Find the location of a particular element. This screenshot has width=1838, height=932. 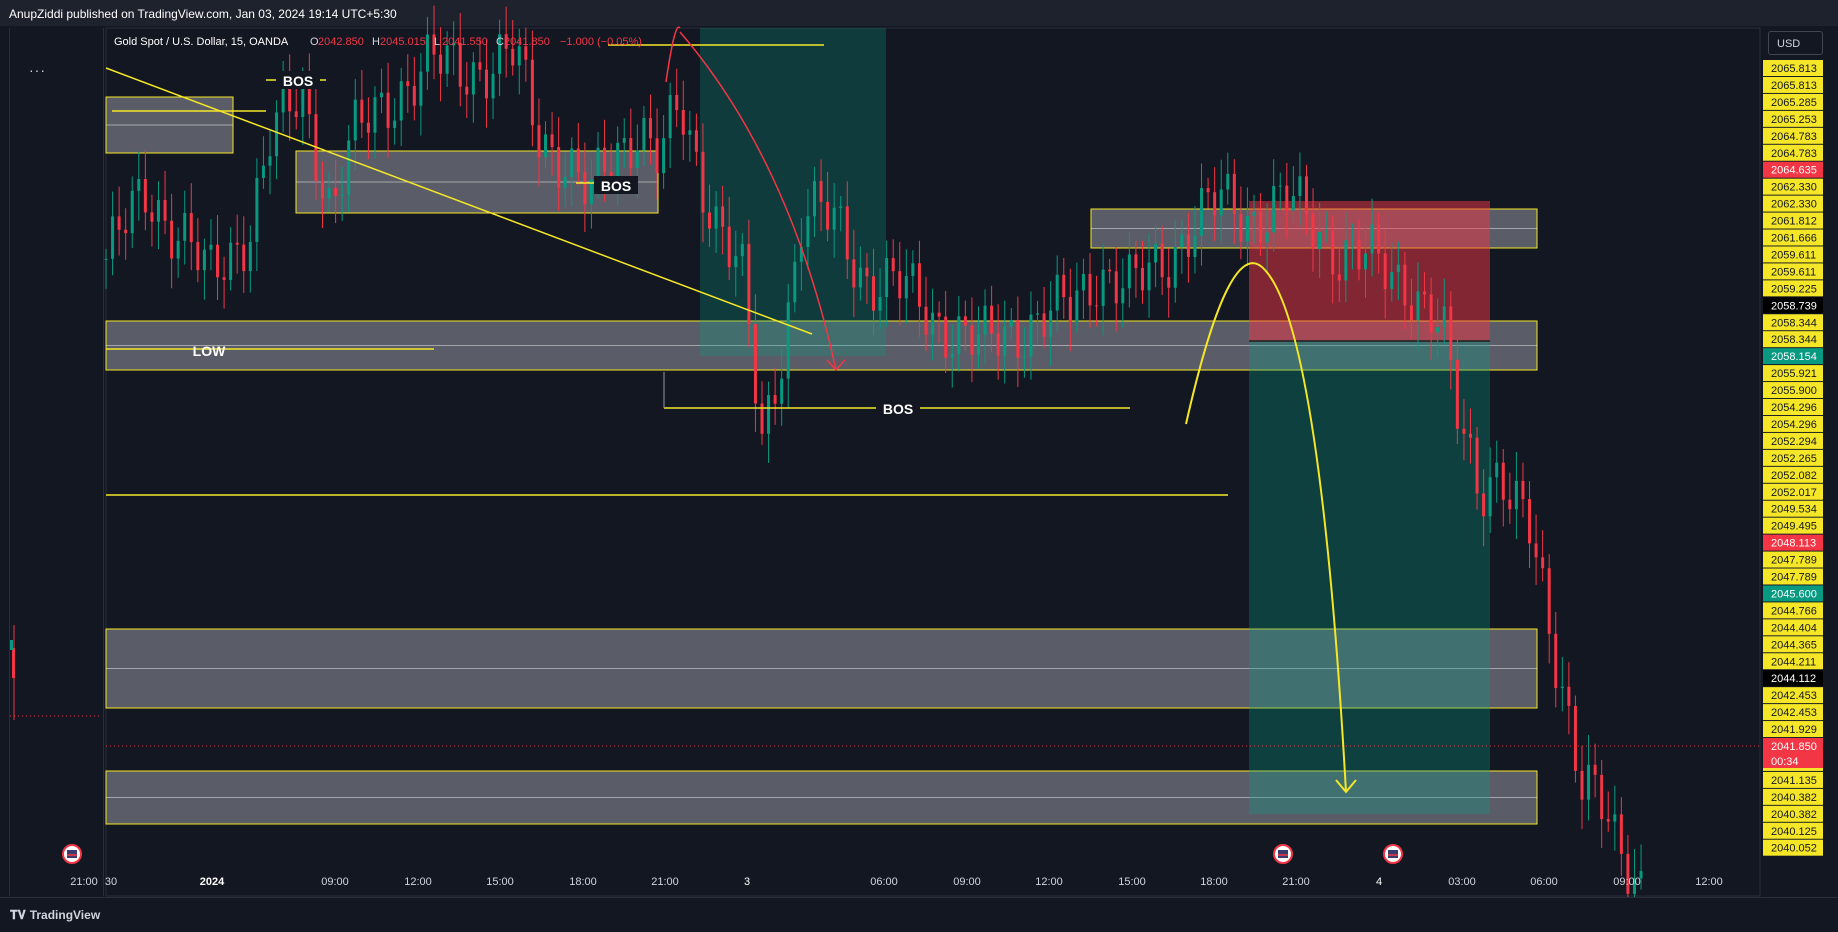

projection-curve is located at coordinates (1266, 527).